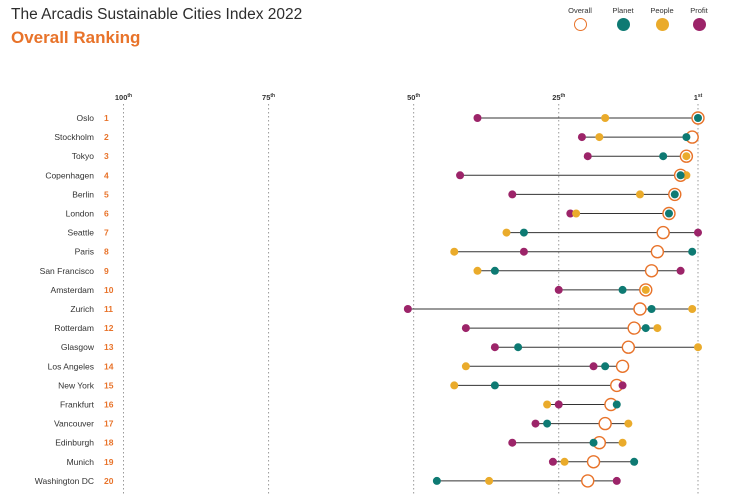 The image size is (729, 494). Describe the element at coordinates (489, 480) in the screenshot. I see `people-dot-washington-dc` at that location.